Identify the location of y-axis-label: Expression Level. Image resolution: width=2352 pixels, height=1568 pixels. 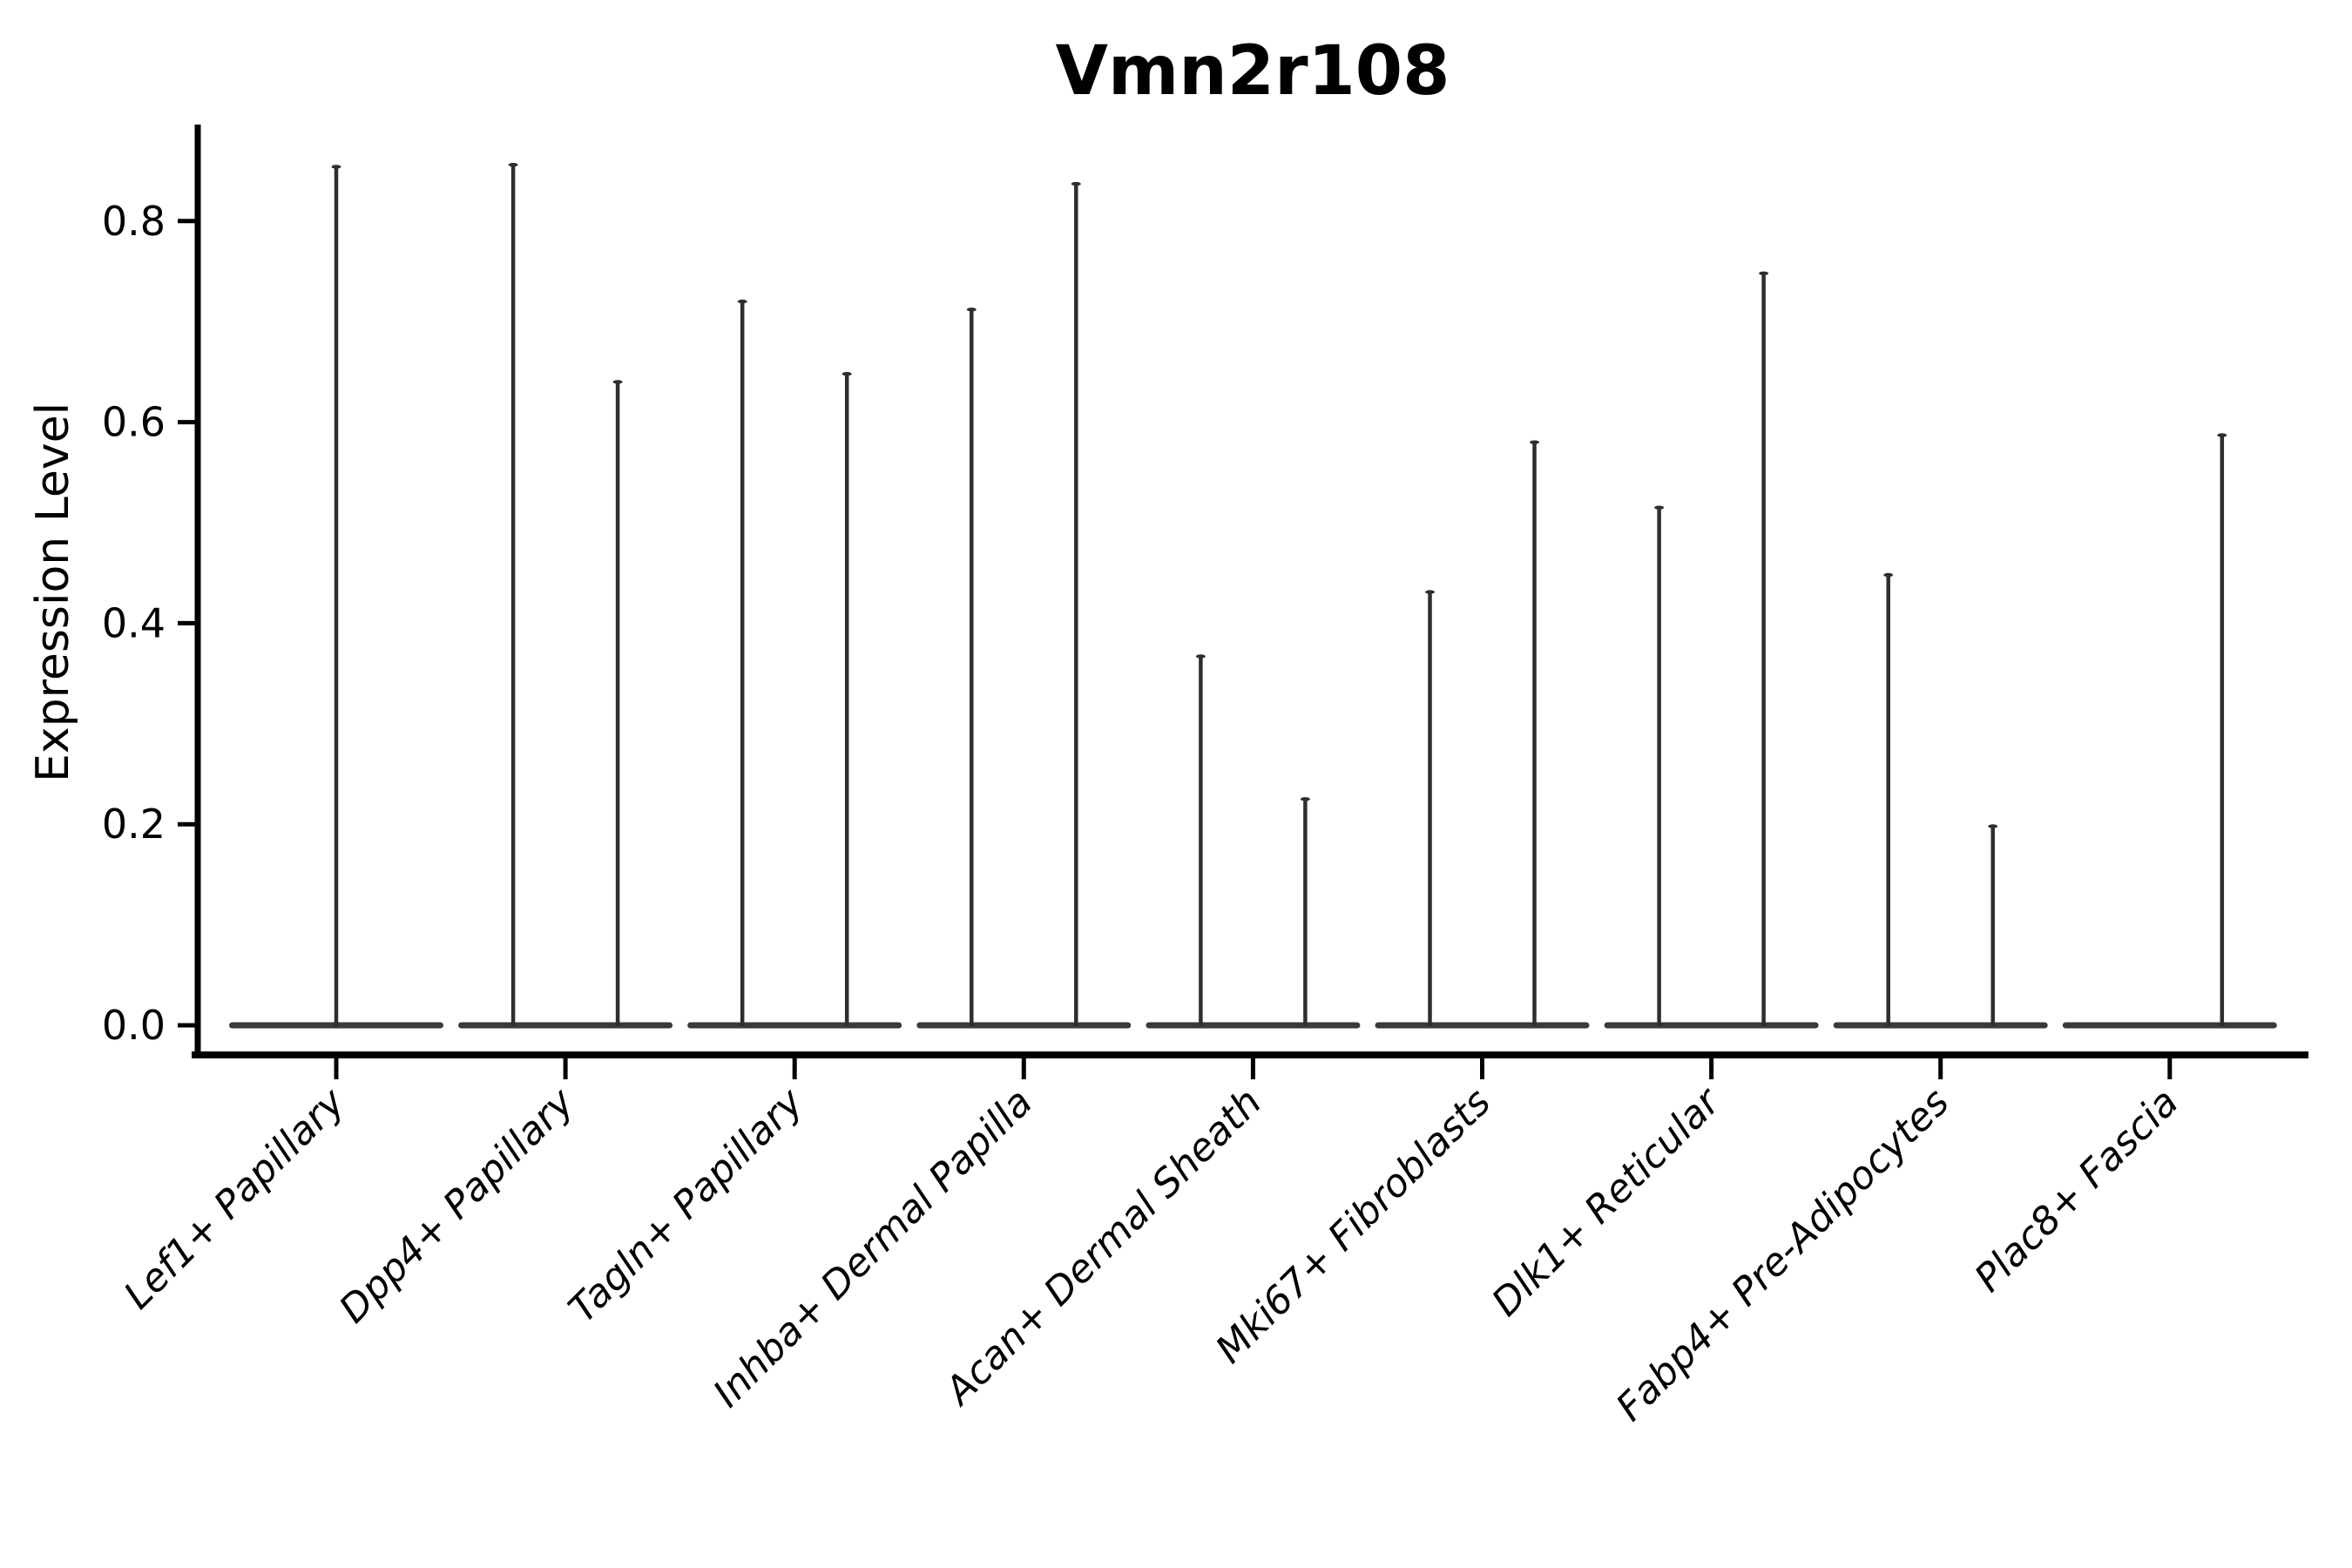
(53, 592).